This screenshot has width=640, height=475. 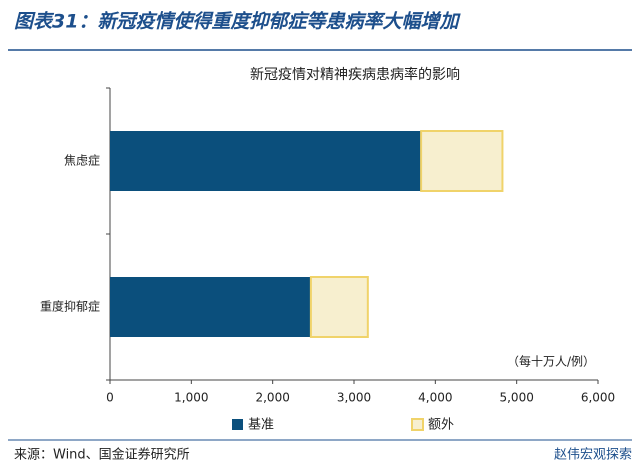 I want to click on source: 来源：Wind、国金证券研究所, so click(x=102, y=455).